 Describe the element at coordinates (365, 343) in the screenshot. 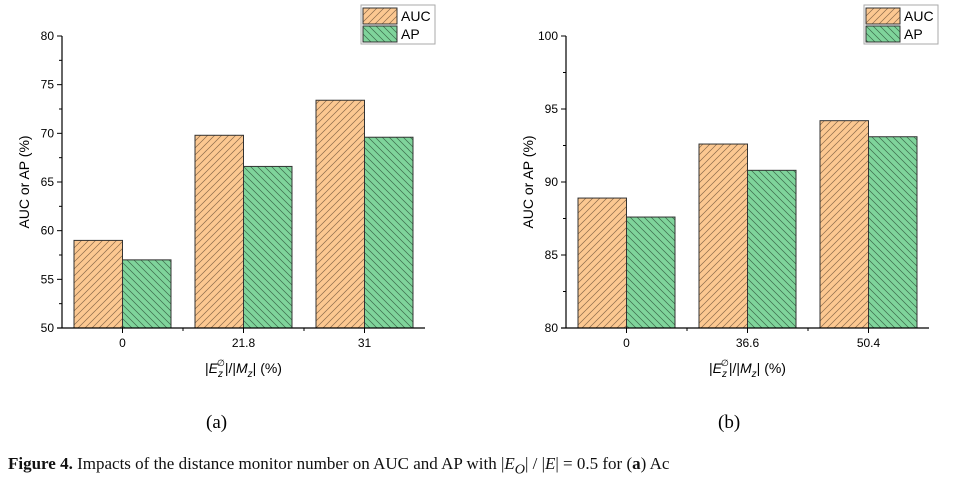

I see `x-tick-label: 31` at that location.